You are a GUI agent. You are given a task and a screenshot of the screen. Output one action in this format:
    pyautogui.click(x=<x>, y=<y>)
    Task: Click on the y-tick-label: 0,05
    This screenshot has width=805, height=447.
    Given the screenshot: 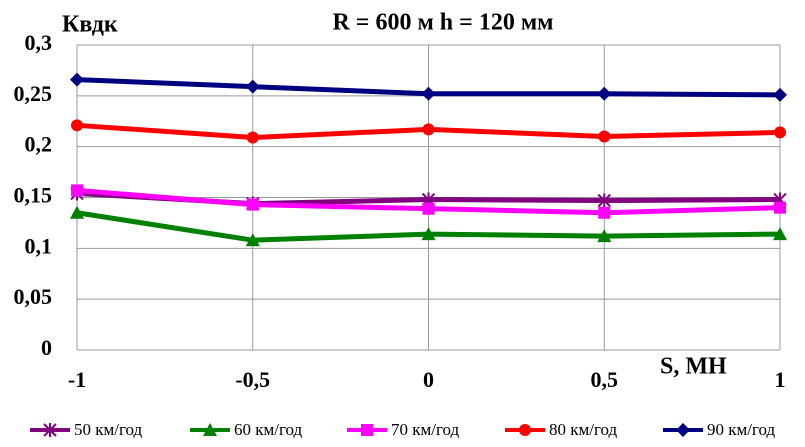 What is the action you would take?
    pyautogui.click(x=33, y=296)
    